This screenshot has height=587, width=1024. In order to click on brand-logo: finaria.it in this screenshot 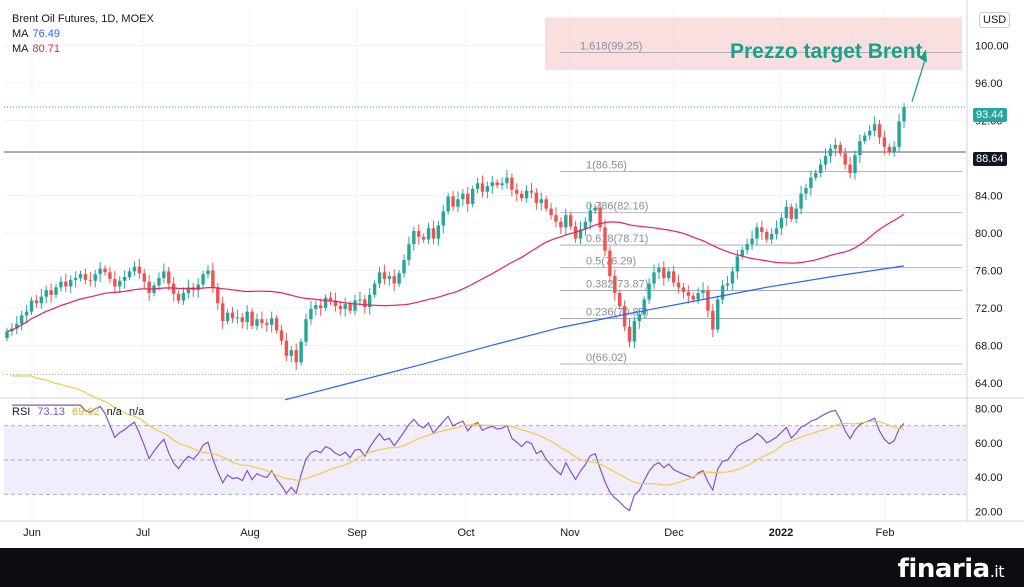, I will do `click(951, 569)`.